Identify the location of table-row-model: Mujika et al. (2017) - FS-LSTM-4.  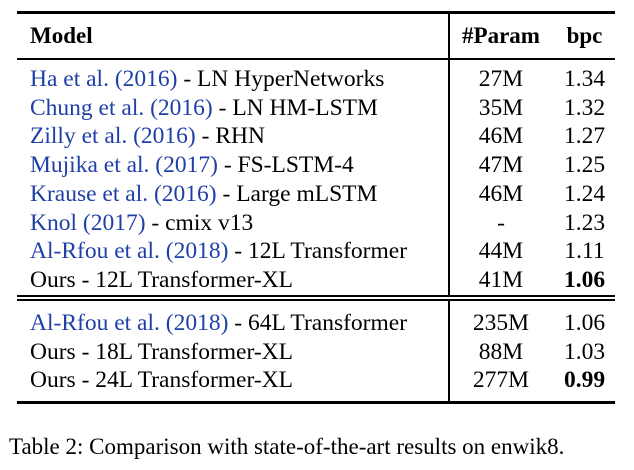
(192, 165).